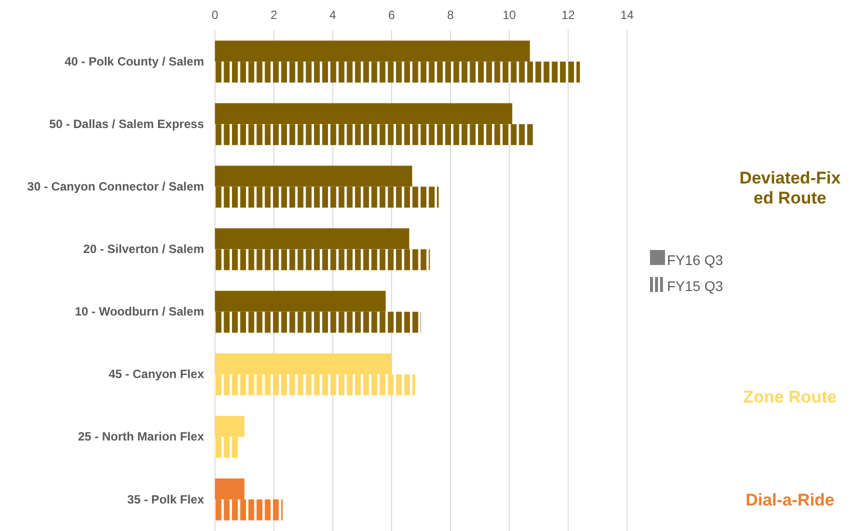 Image resolution: width=863 pixels, height=531 pixels. What do you see at coordinates (126, 123) in the screenshot?
I see `y-tick-label: 50 - Dallas / Salem Express` at bounding box center [126, 123].